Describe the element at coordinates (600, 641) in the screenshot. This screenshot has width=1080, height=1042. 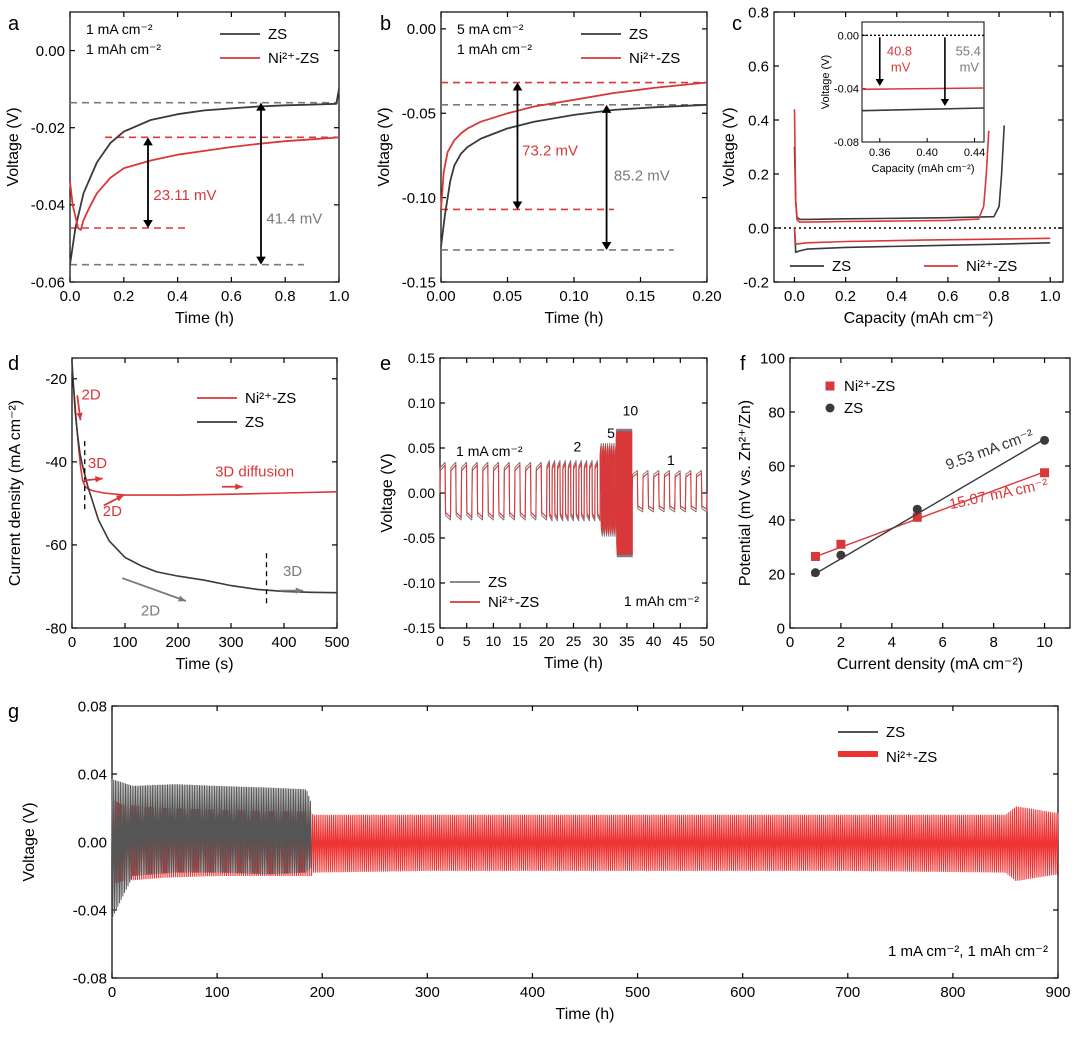
I see `x-tick-label: 30` at that location.